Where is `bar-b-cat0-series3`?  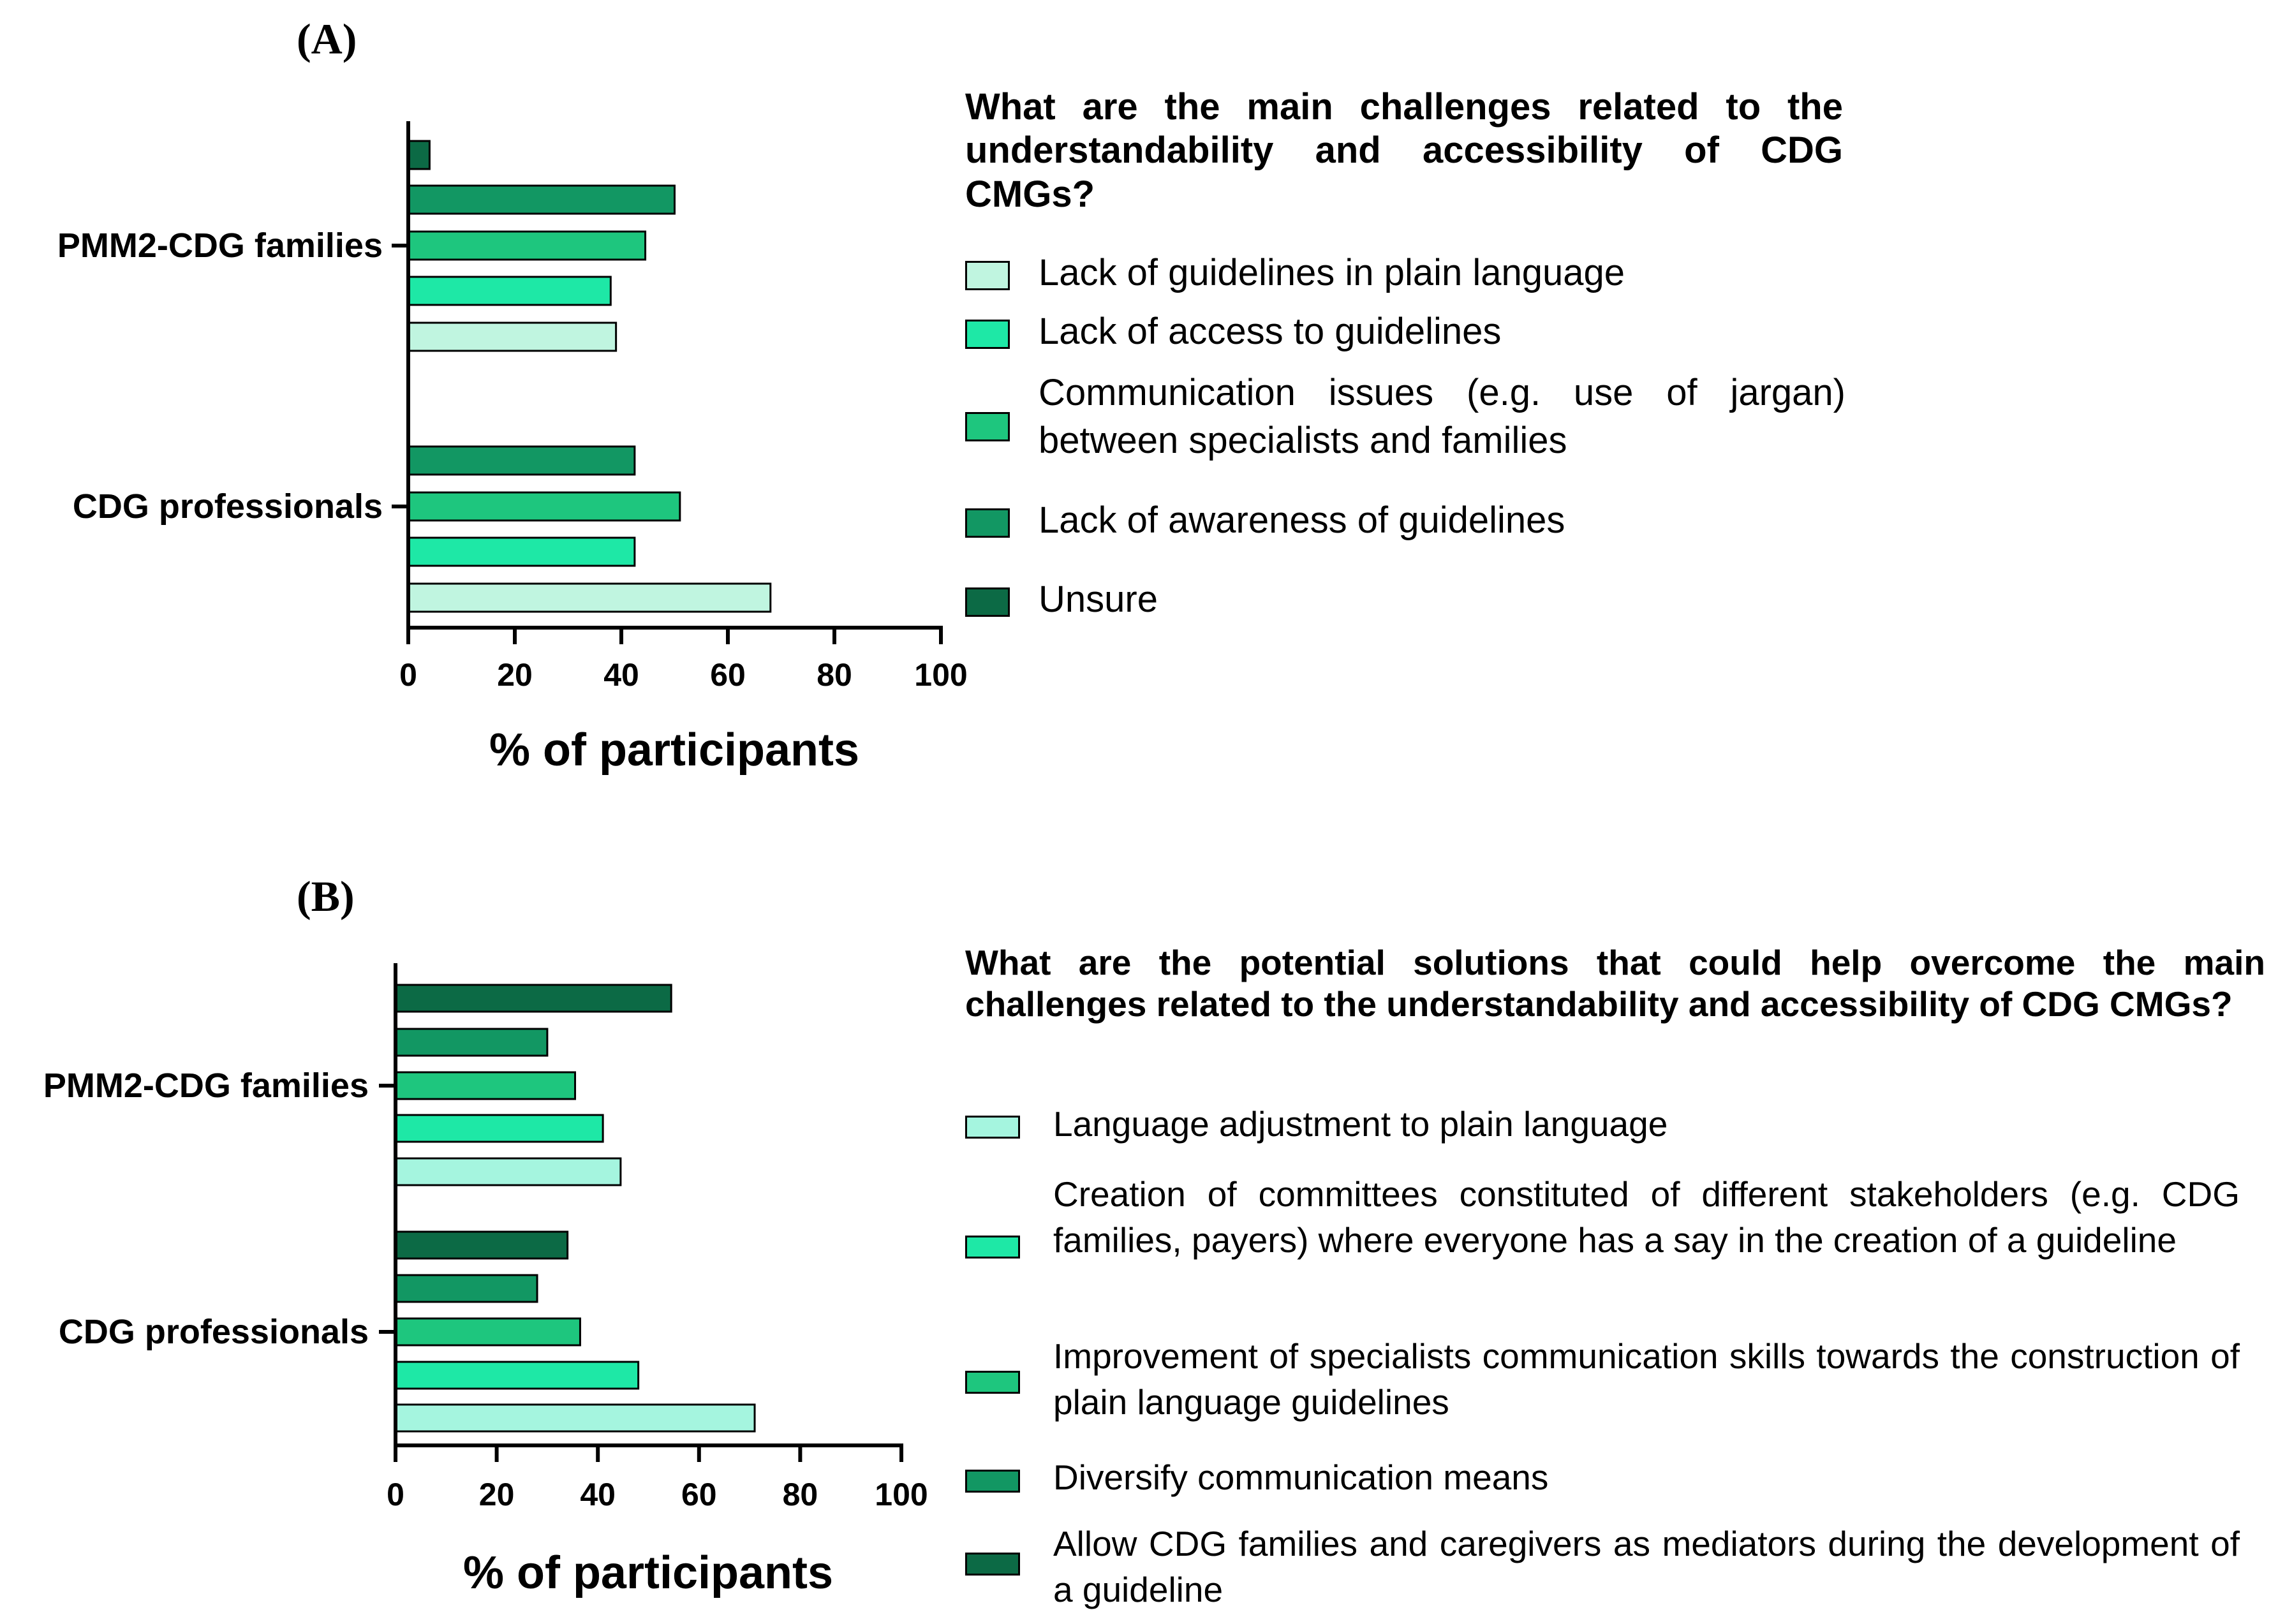
bar-b-cat0-series3 is located at coordinates (472, 1042).